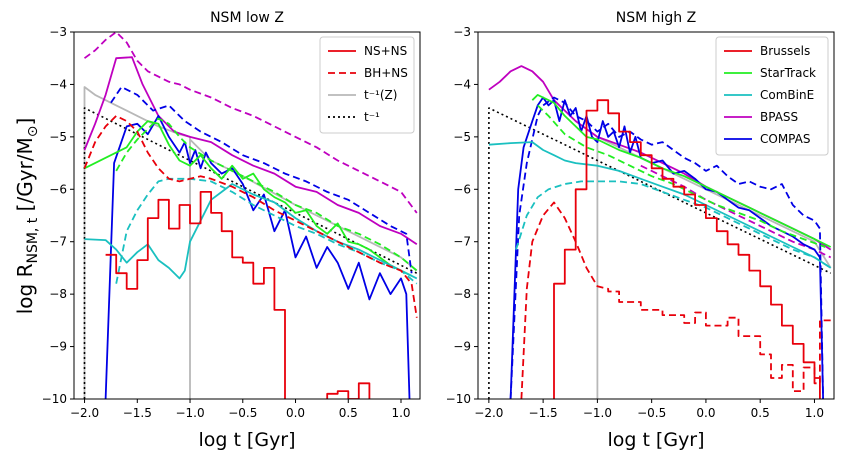 The image size is (845, 459). Describe the element at coordinates (25, 288) in the screenshot. I see `y-axis-label-main: log R` at that location.